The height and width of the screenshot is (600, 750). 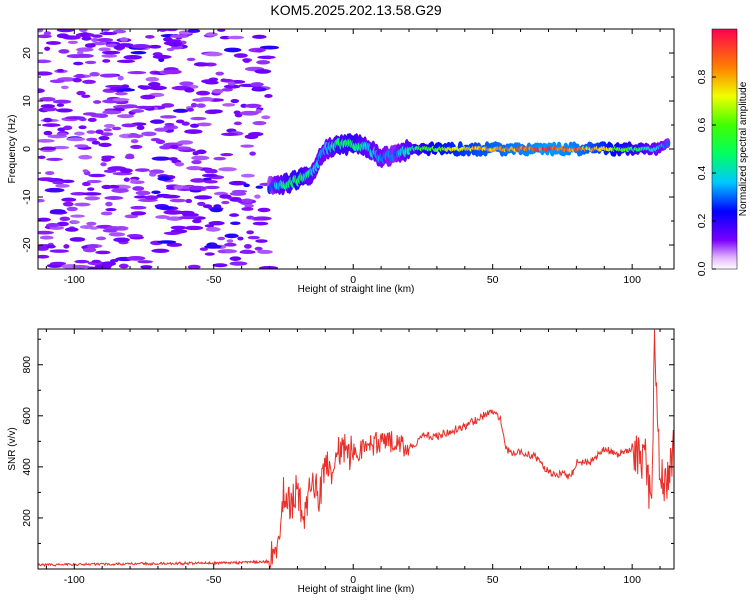 What do you see at coordinates (27, 416) in the screenshot?
I see `y-tick-label: 600` at bounding box center [27, 416].